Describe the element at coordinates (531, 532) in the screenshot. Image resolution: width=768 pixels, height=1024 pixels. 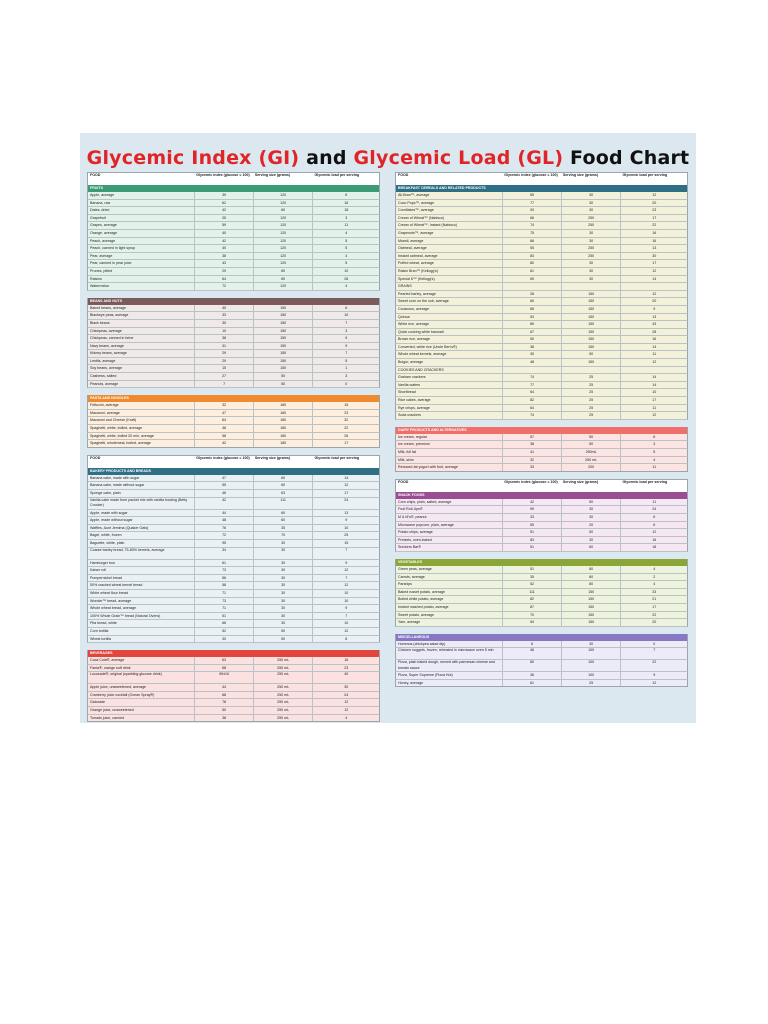
I see `gi-value: 51` at that location.